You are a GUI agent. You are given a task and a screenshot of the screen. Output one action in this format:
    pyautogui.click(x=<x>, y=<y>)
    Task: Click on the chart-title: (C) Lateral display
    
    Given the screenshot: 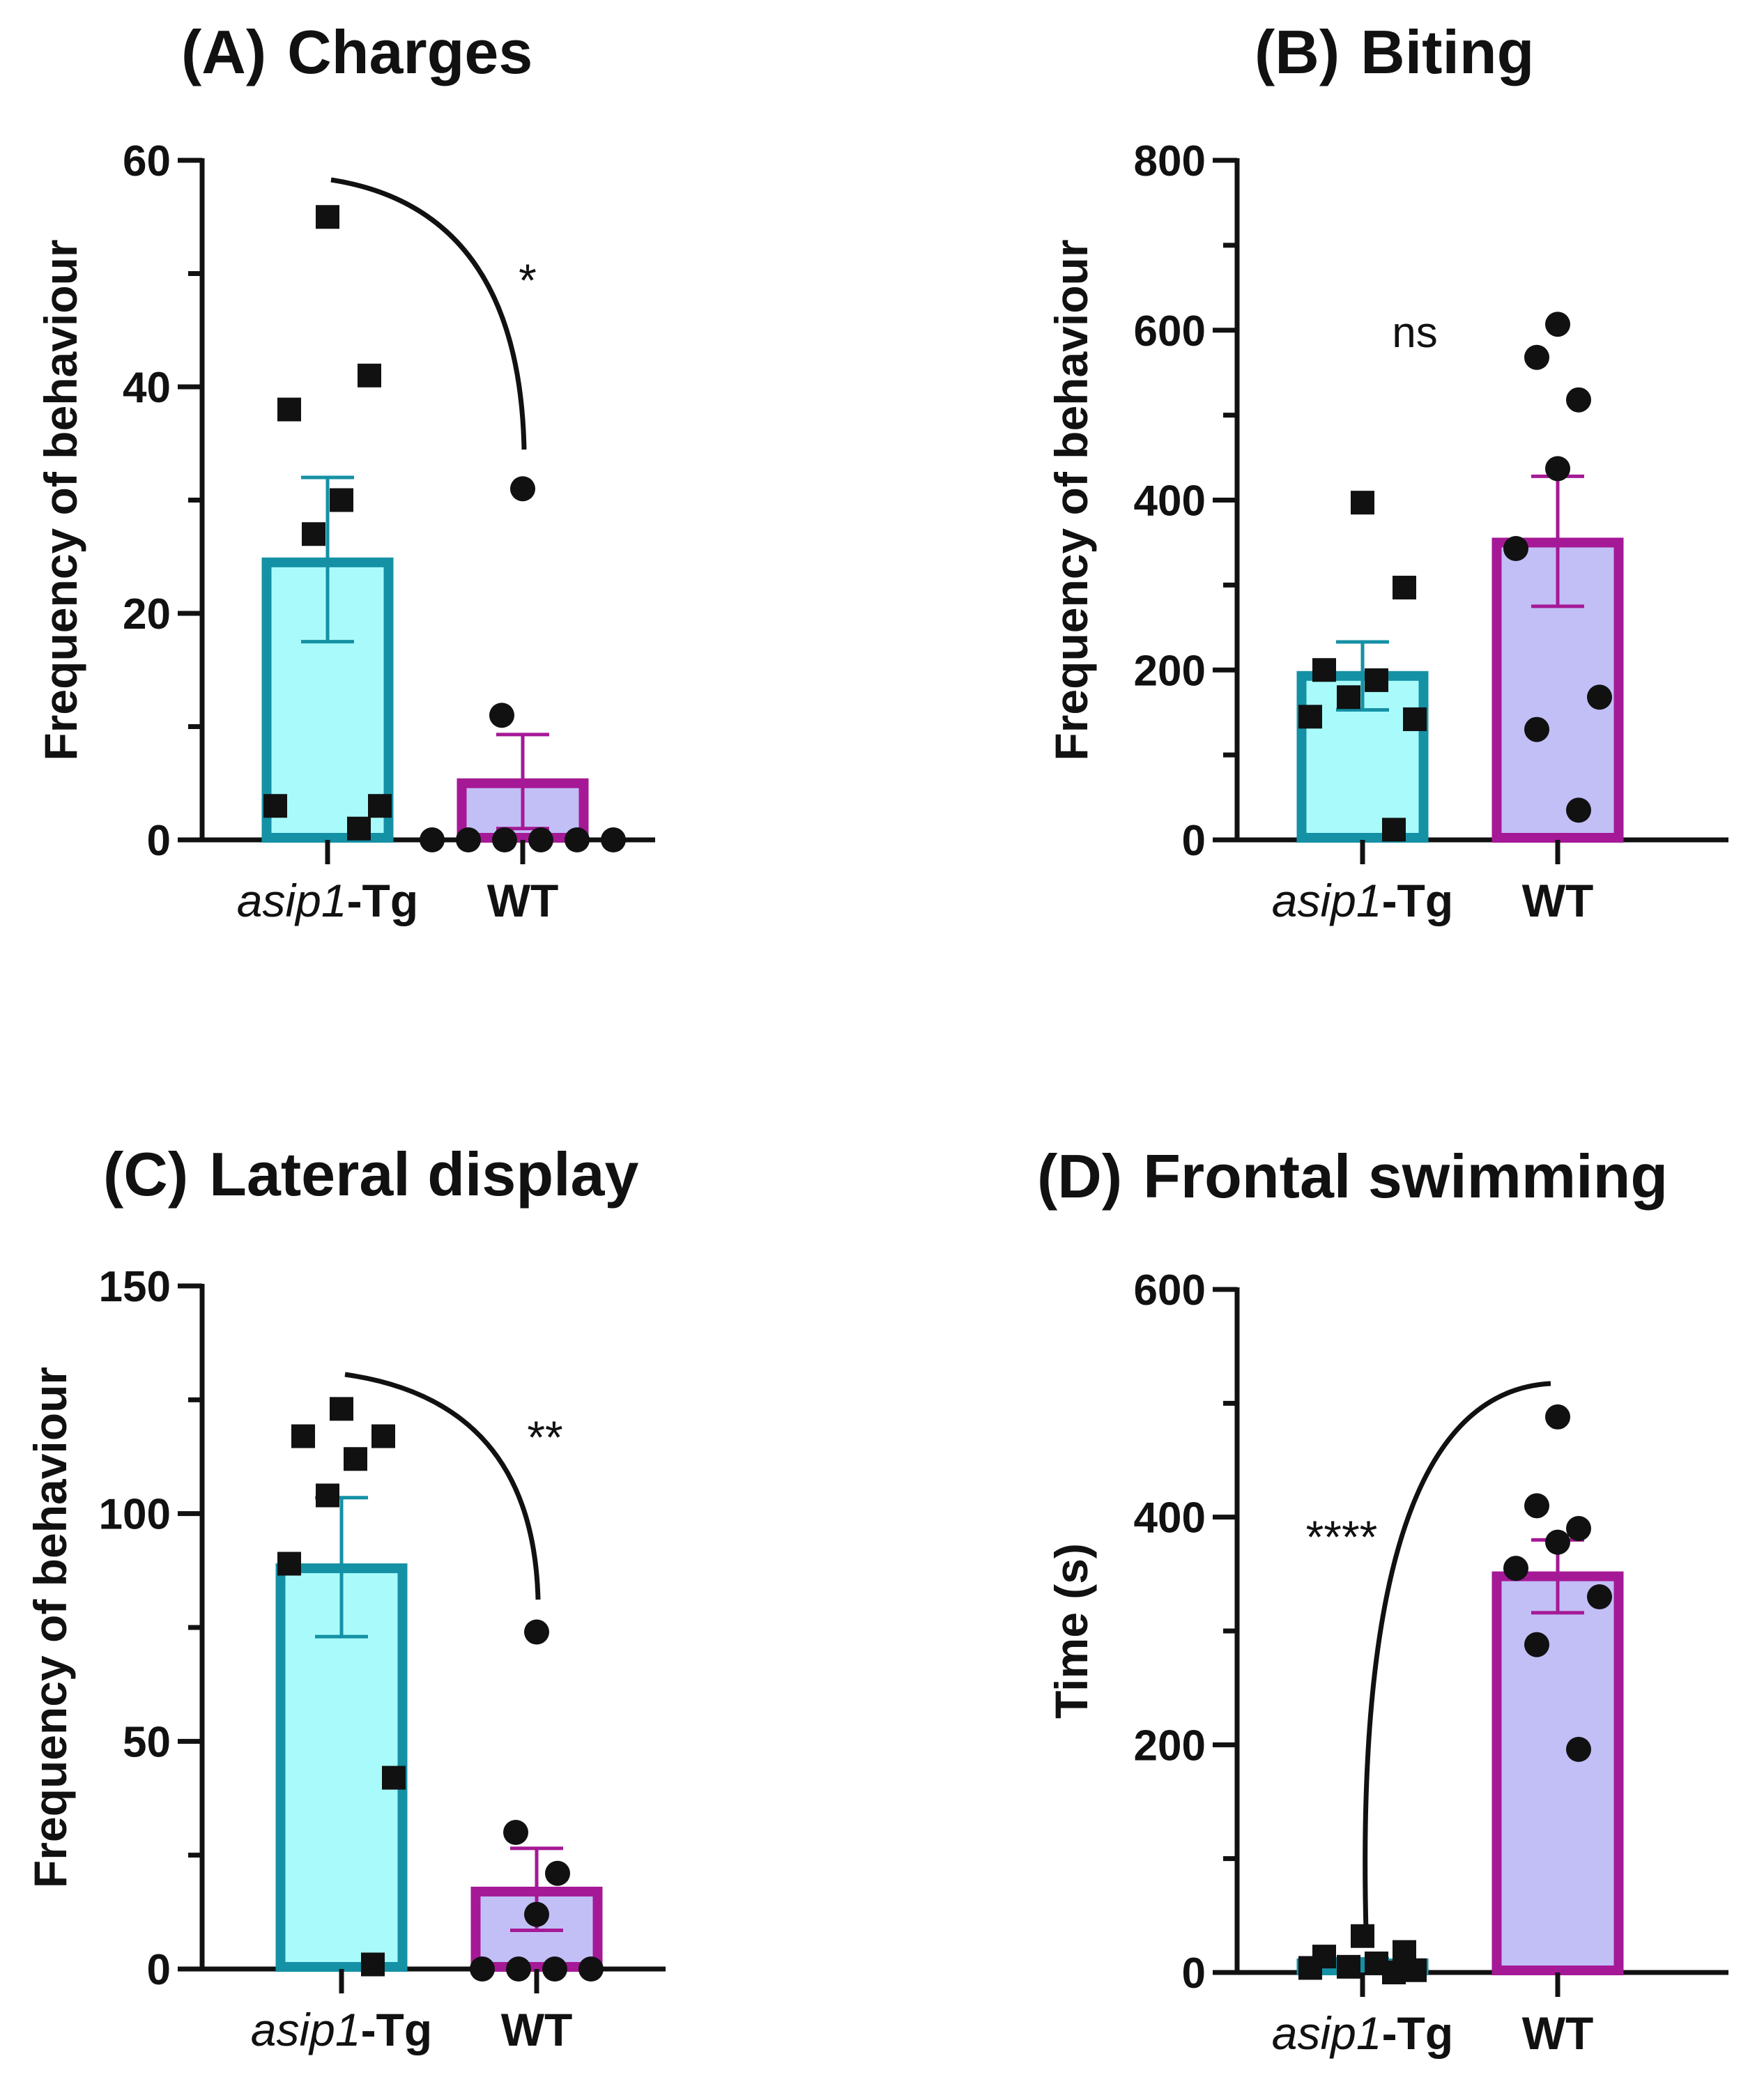 What is the action you would take?
    pyautogui.click(x=370, y=1174)
    